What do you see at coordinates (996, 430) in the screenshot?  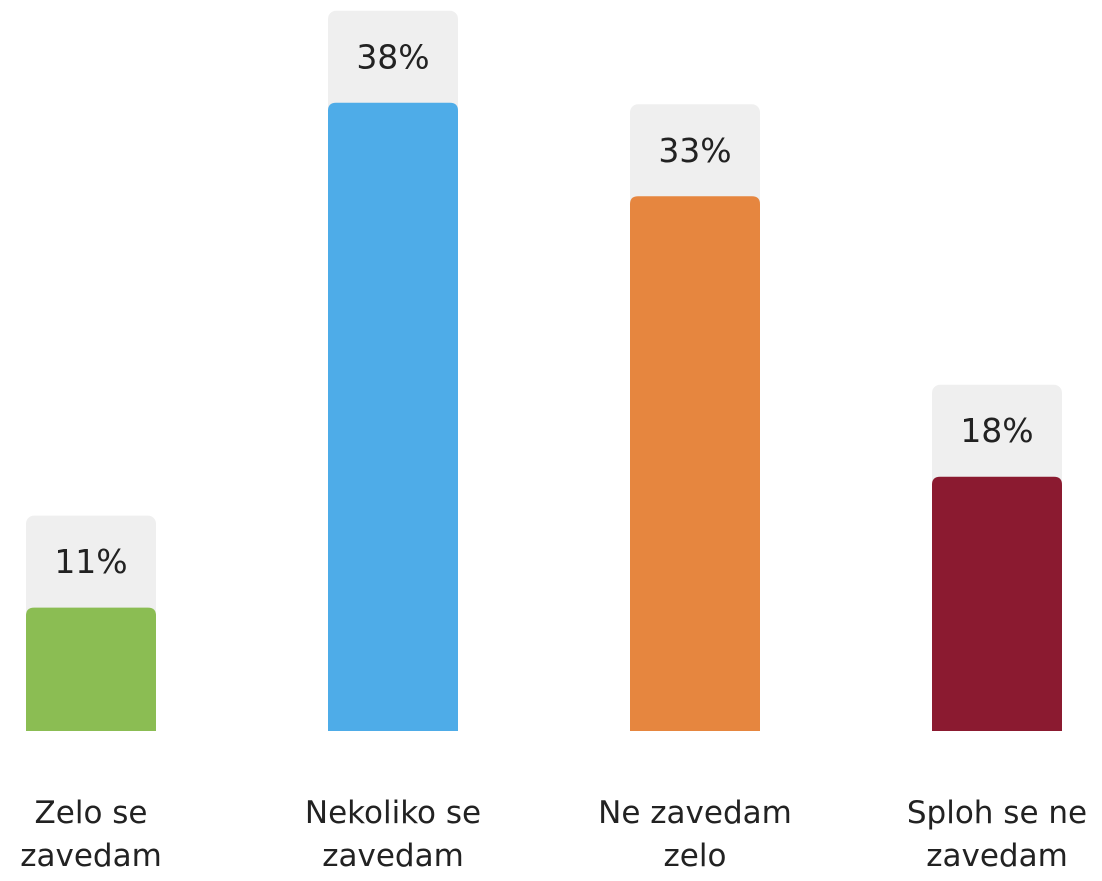 I see `value-label: 18%` at bounding box center [996, 430].